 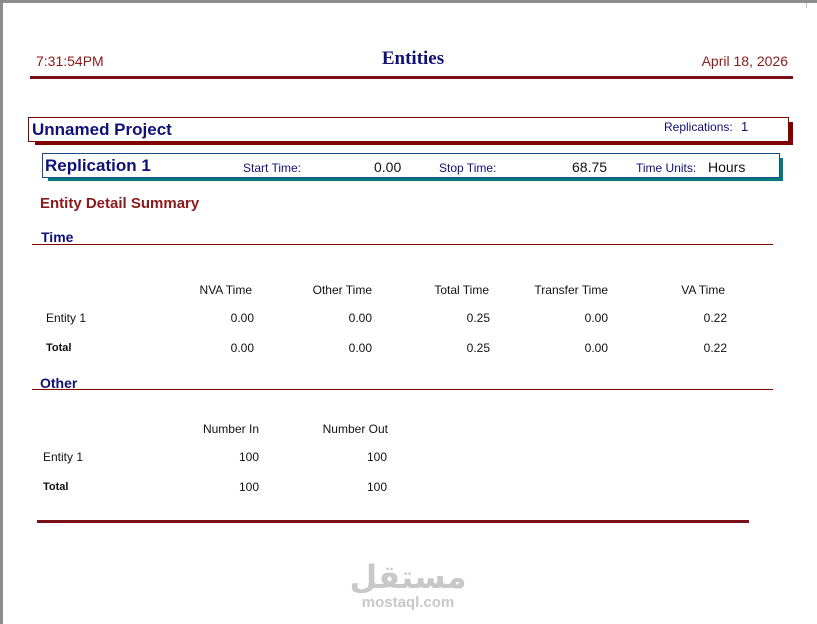 I want to click on window-top-border, so click(x=408, y=1).